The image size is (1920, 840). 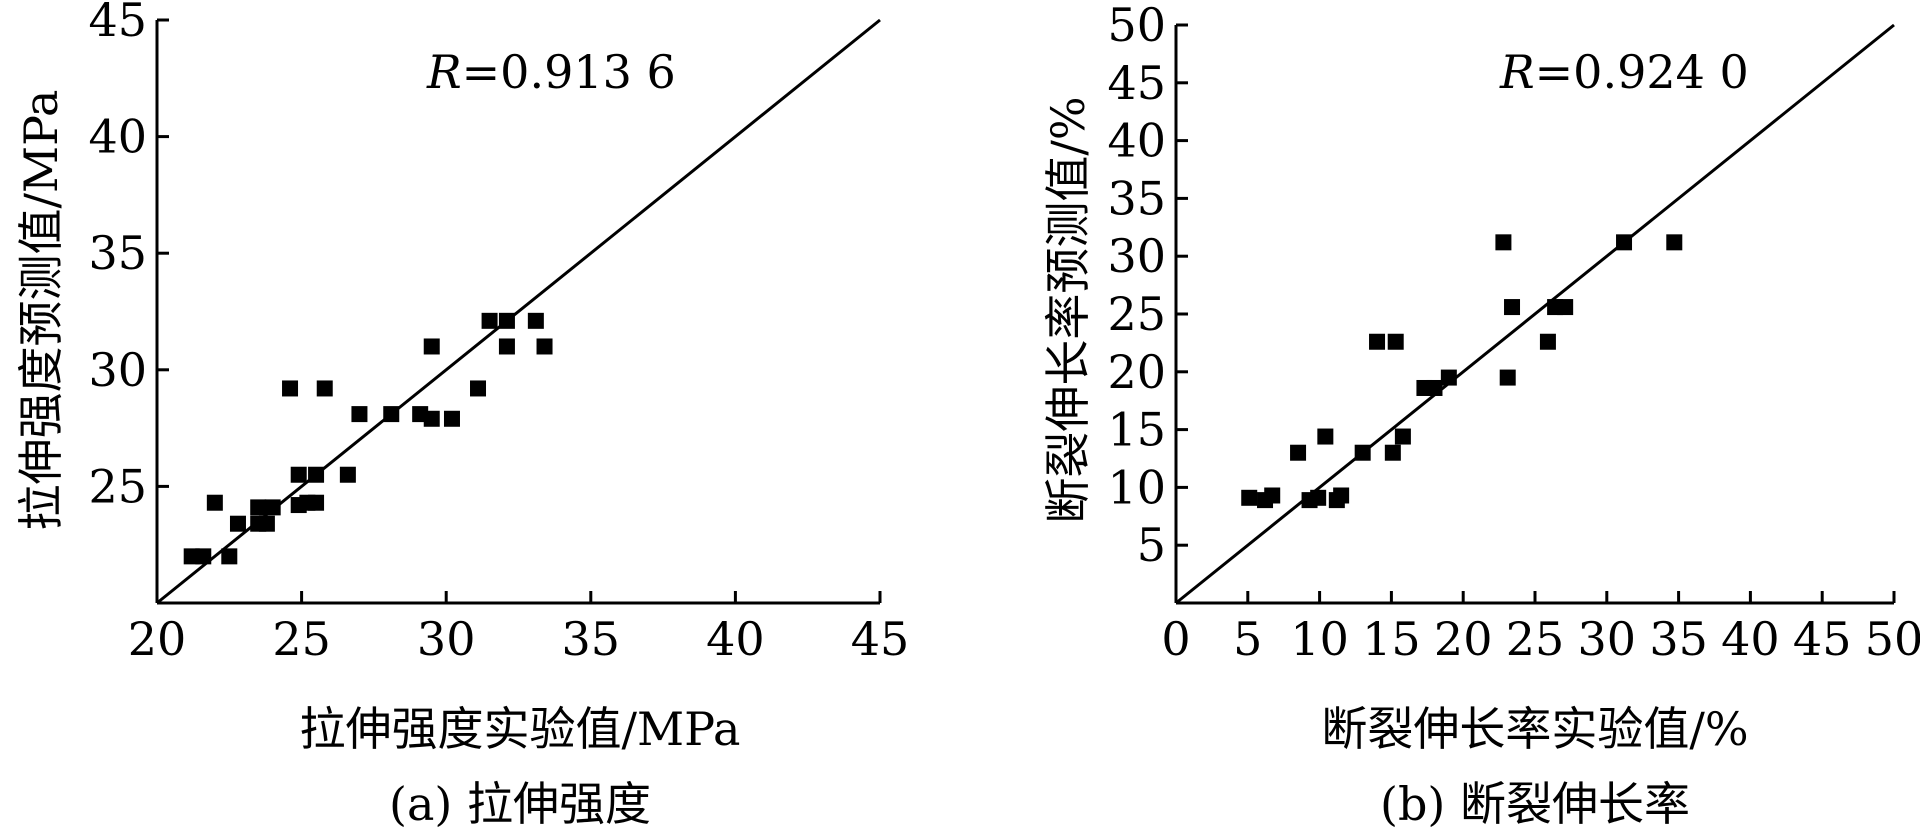 I want to click on panel-a-caption: (a) 拉伸强度, so click(x=520, y=804).